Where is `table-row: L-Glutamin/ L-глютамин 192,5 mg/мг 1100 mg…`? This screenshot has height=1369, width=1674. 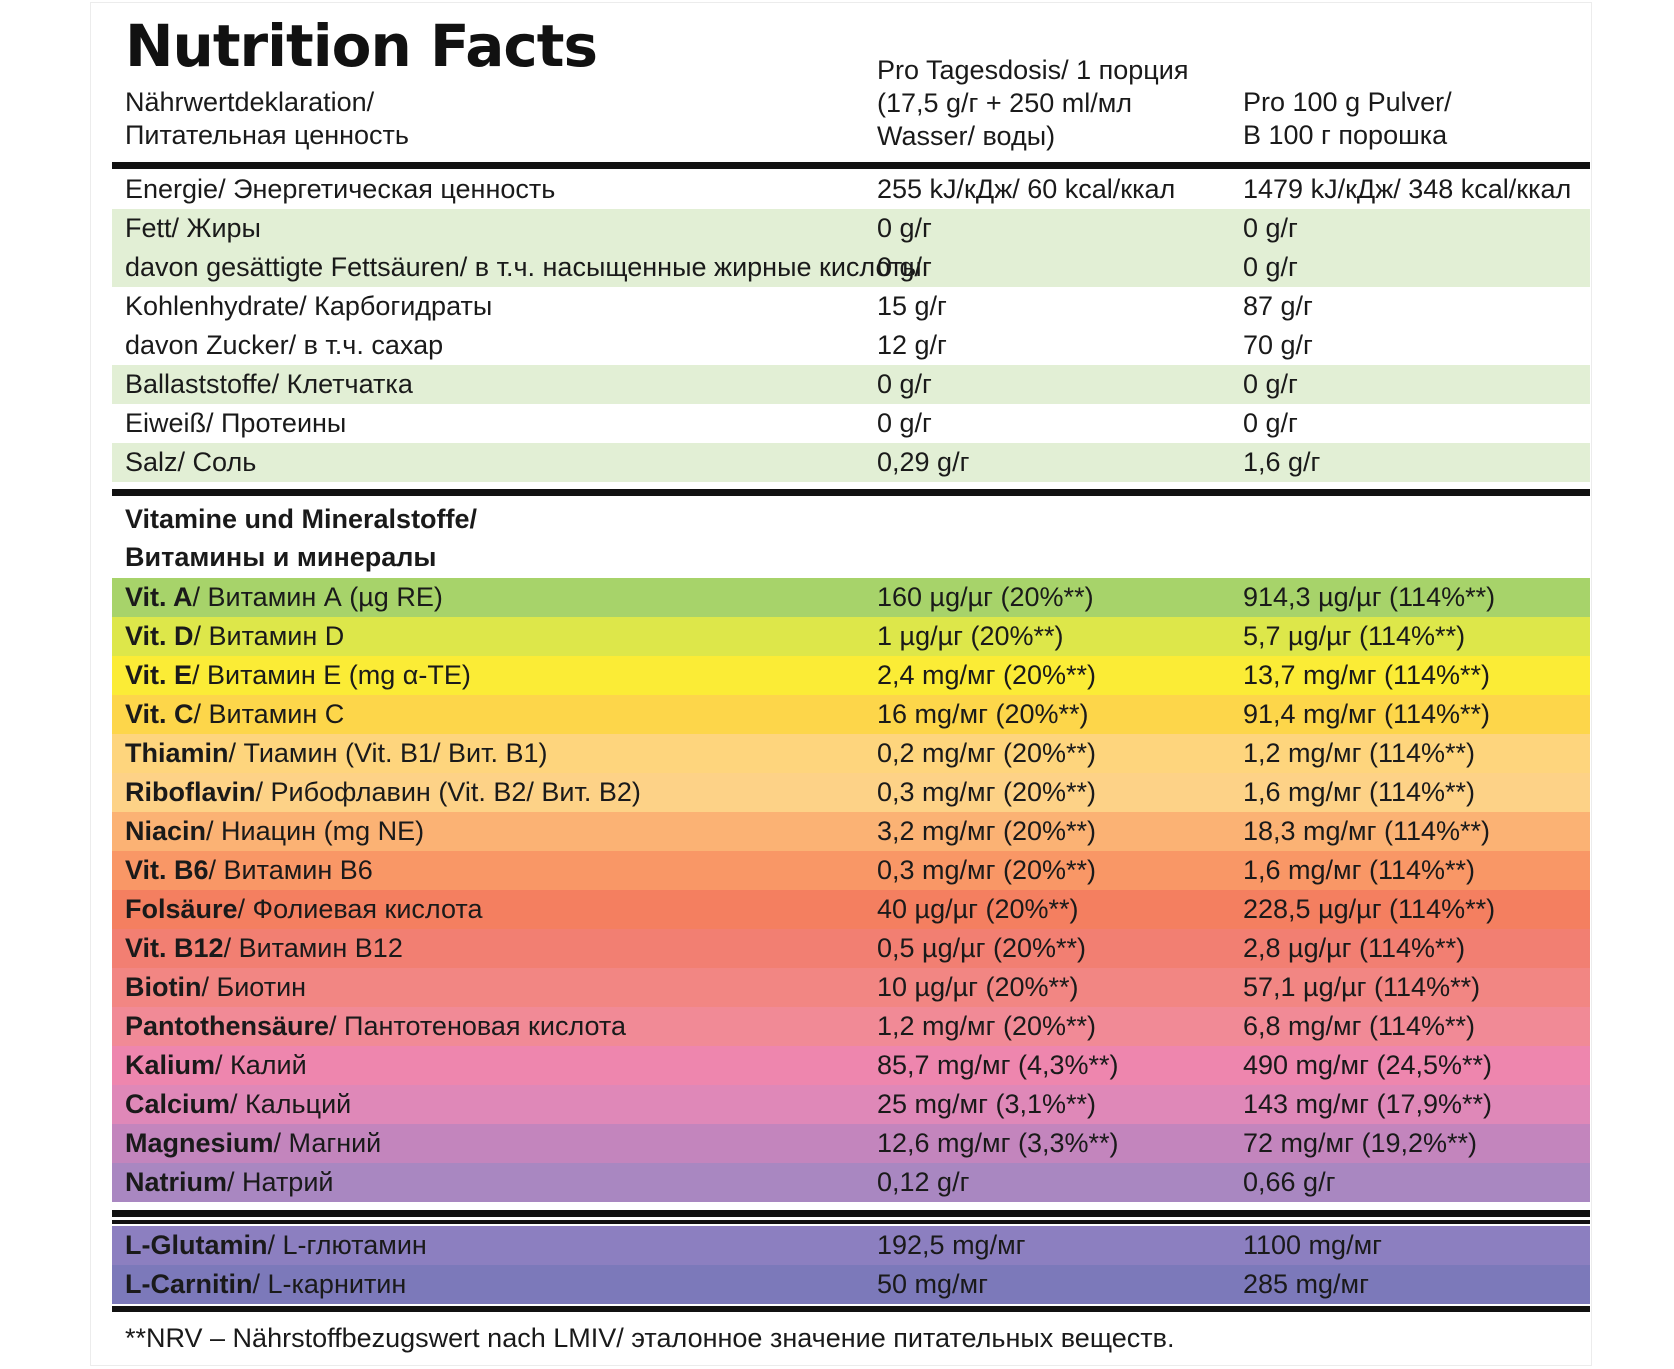
table-row: L-Glutamin/ L-глютамин 192,5 mg/мг 1100 mg… is located at coordinates (851, 1245).